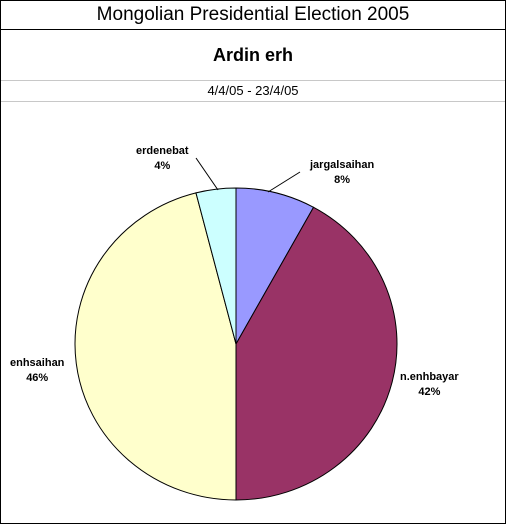 The height and width of the screenshot is (524, 506). I want to click on slice-label: jargalsaihan, so click(341, 165).